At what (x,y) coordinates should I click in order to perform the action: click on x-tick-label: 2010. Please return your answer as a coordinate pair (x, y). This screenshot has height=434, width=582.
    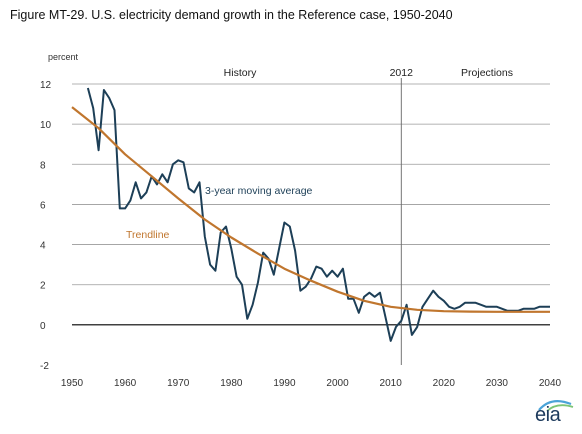
    Looking at the image, I should click on (391, 383).